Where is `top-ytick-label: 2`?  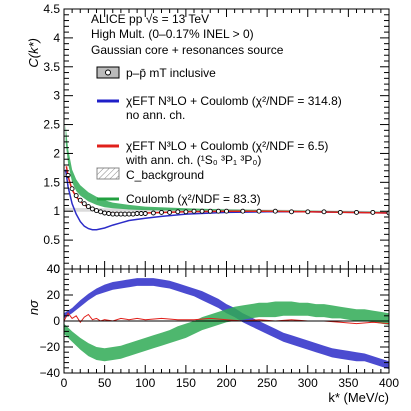 top-ytick-label: 2 is located at coordinates (56, 153).